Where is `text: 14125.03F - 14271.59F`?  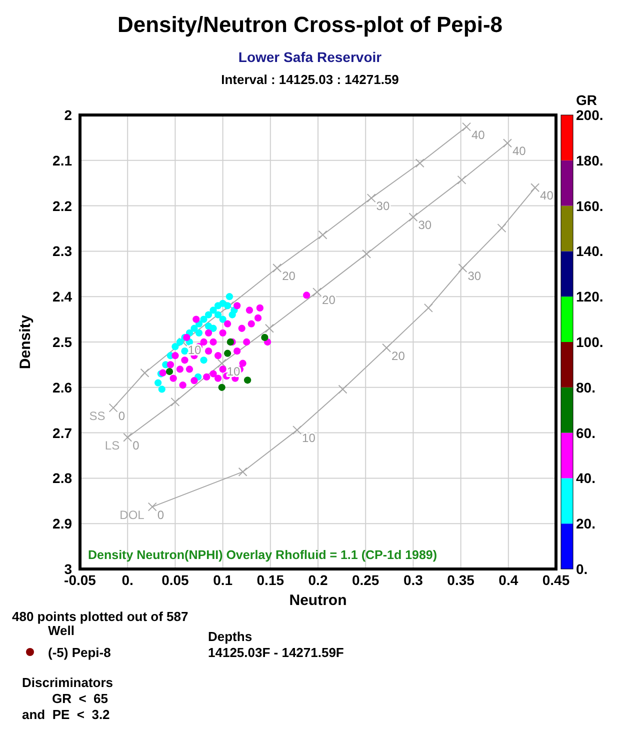 text: 14125.03F - 14271.59F is located at coordinates (276, 652).